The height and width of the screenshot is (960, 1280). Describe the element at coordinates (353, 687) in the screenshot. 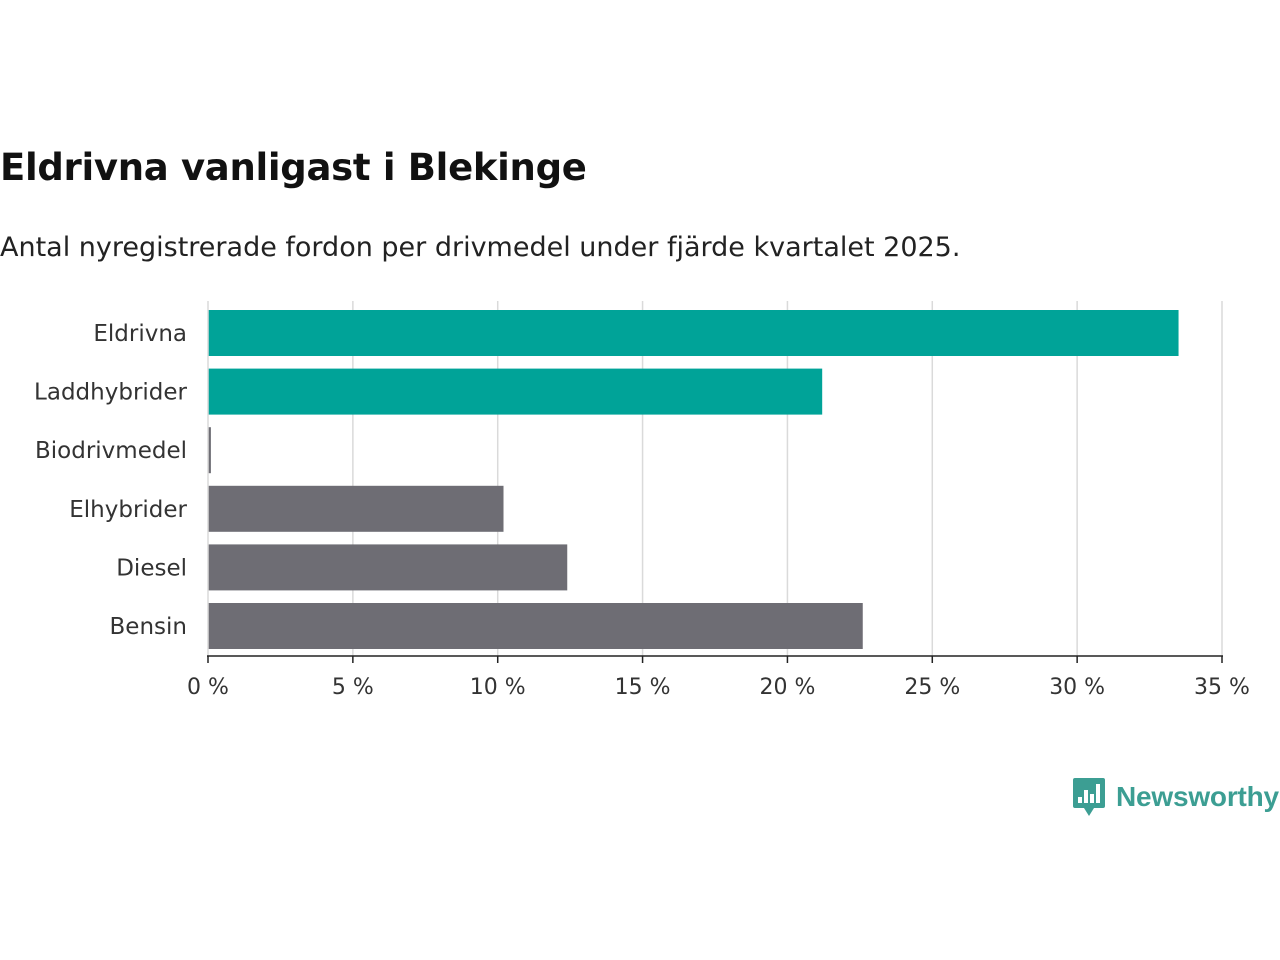

I see `x-tick-label-5: 5 %` at that location.